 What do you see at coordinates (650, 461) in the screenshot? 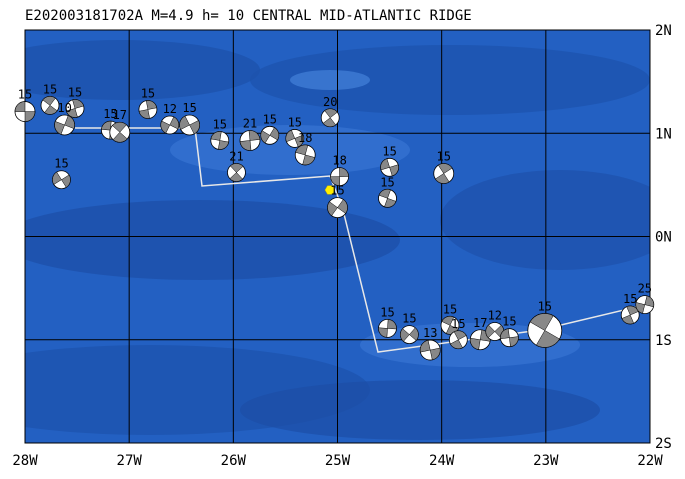
I see `lon-label: 22W` at bounding box center [650, 461].